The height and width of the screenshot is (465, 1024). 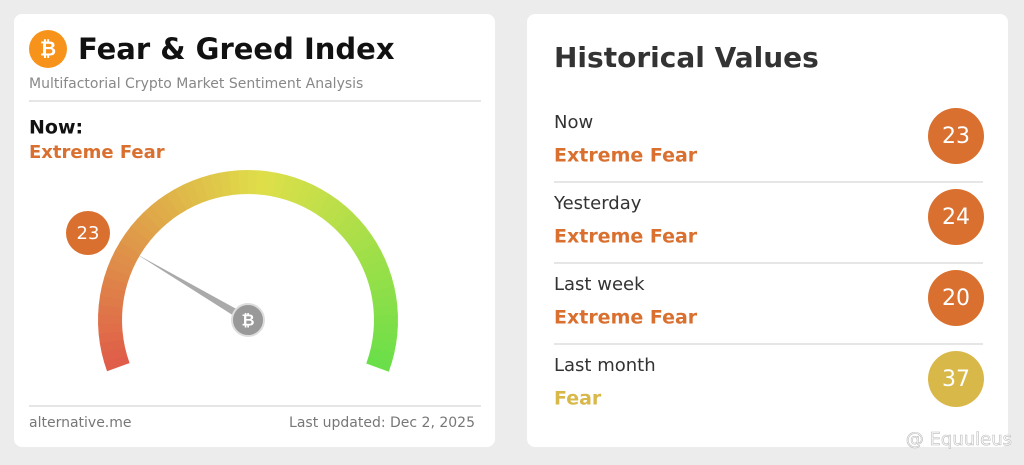 I want to click on left-title: Fear & Greed Index, so click(x=236, y=49).